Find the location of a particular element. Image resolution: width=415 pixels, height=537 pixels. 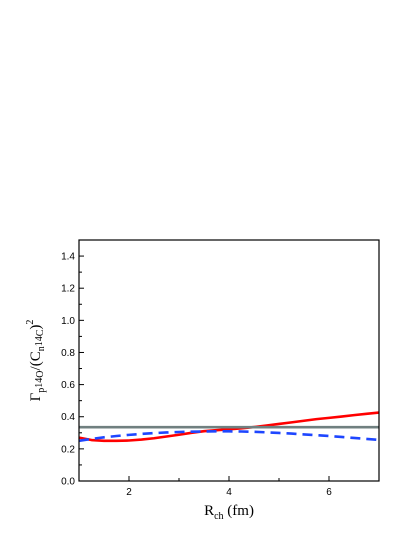

y-tick-label: 0.8 is located at coordinates (68, 353).